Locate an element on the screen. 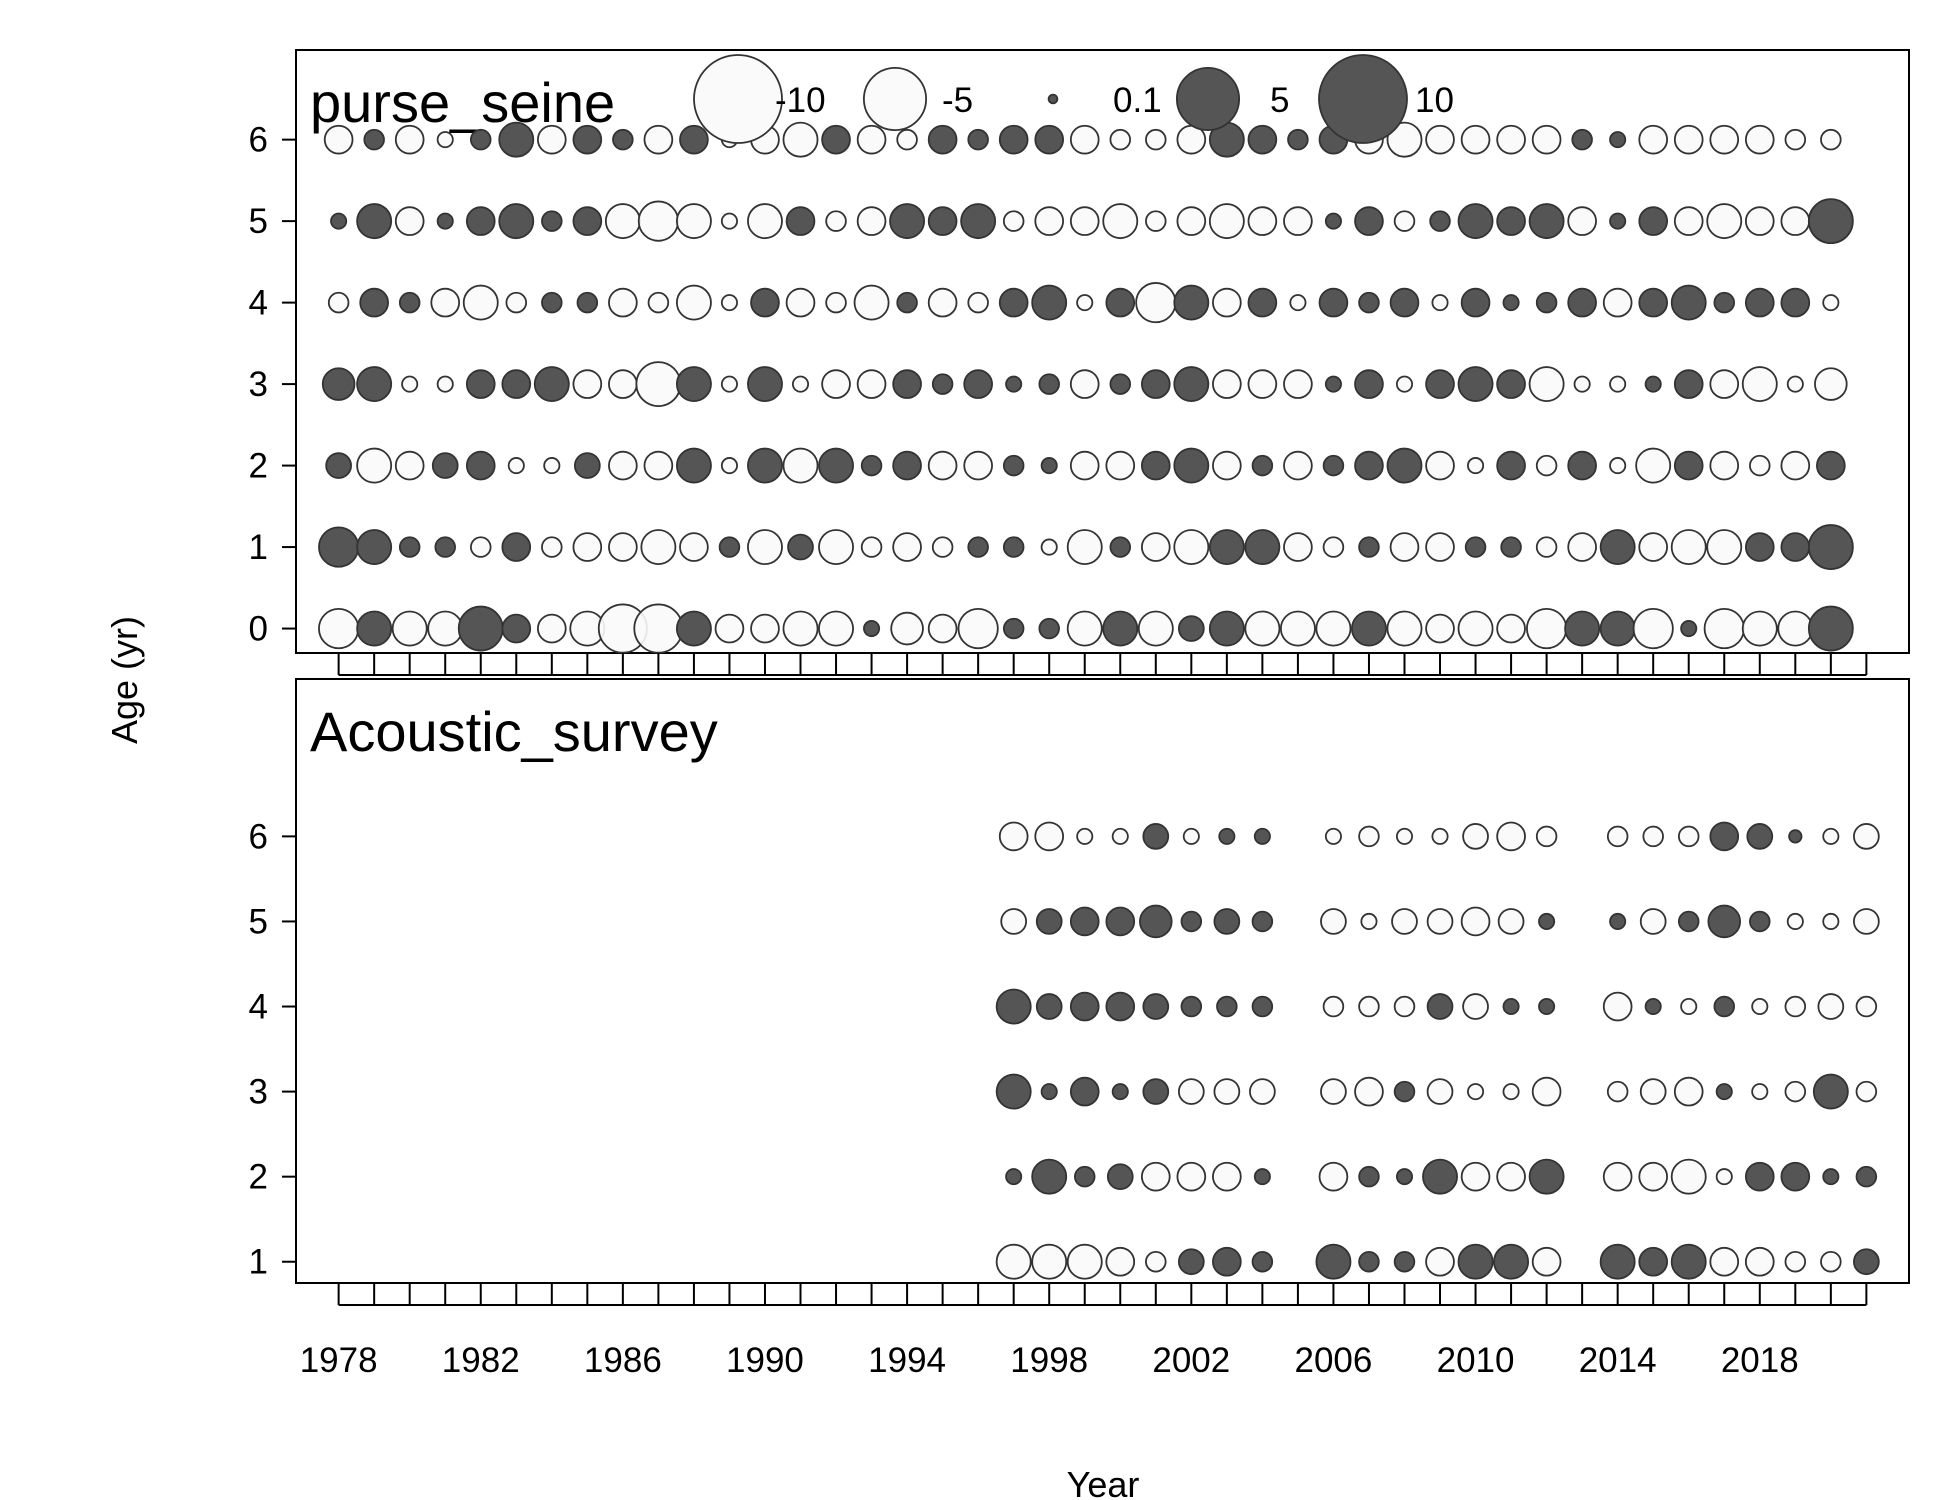 The image size is (1950, 1500). bubble-acoustic-survey-age4-2018 is located at coordinates (1760, 1007).